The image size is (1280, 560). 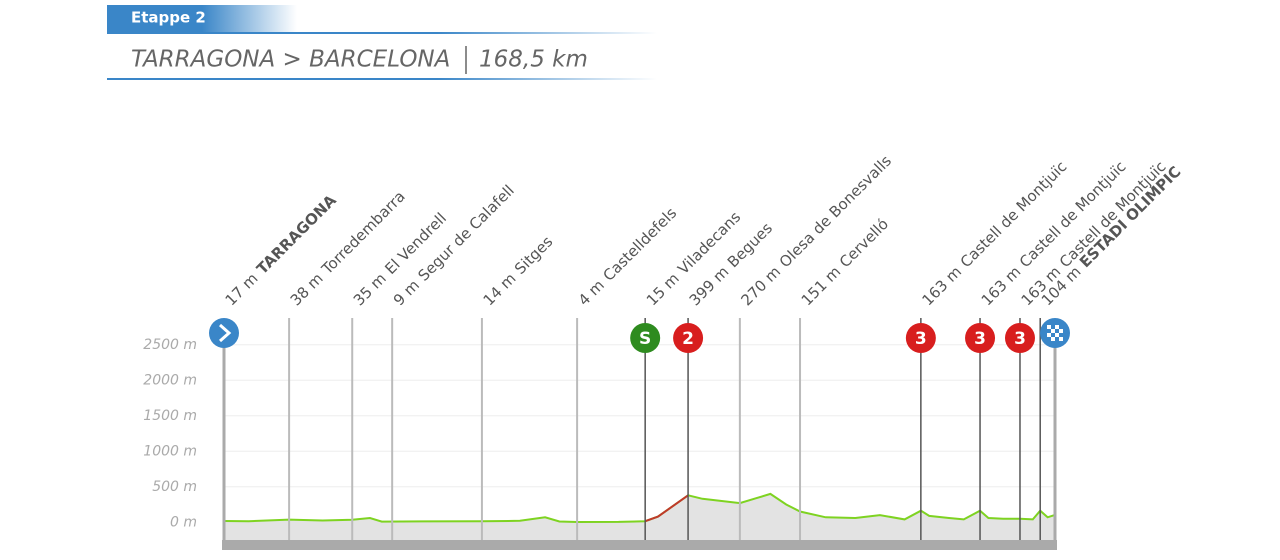 What do you see at coordinates (170, 380) in the screenshot?
I see `y-tick-label: 2000 m` at bounding box center [170, 380].